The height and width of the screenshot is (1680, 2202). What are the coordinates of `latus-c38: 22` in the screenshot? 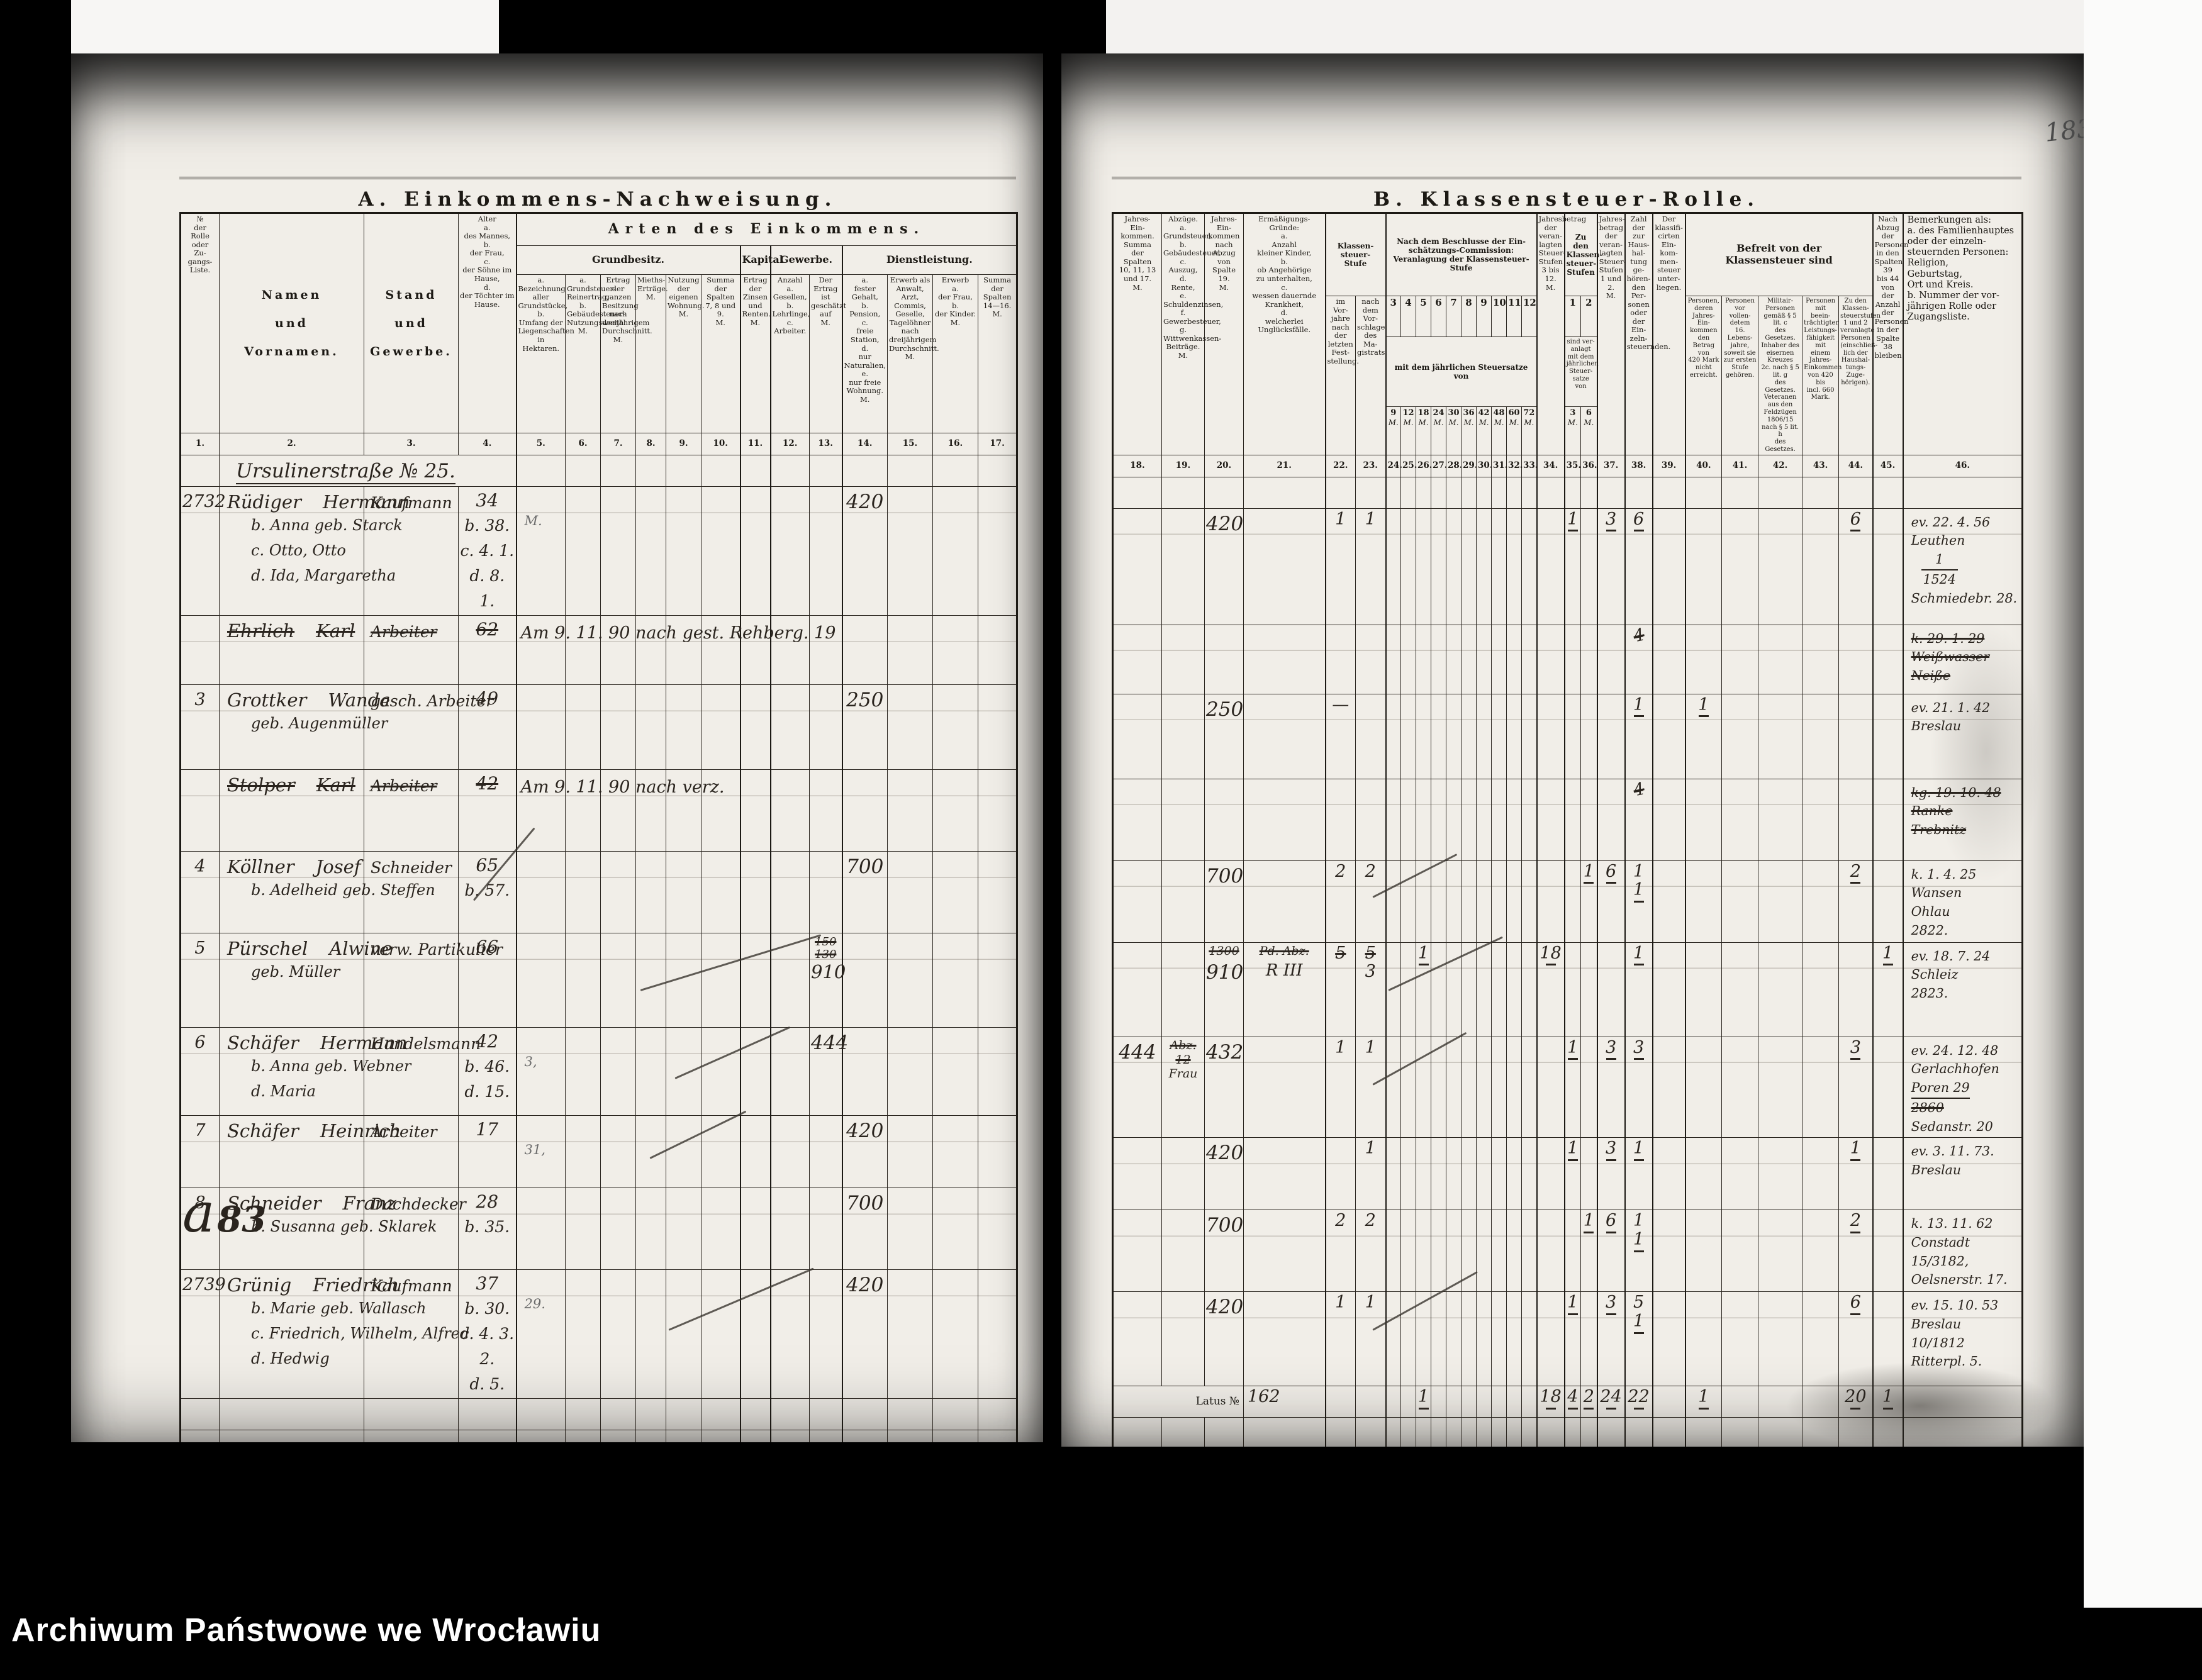 It's located at (1638, 1402).